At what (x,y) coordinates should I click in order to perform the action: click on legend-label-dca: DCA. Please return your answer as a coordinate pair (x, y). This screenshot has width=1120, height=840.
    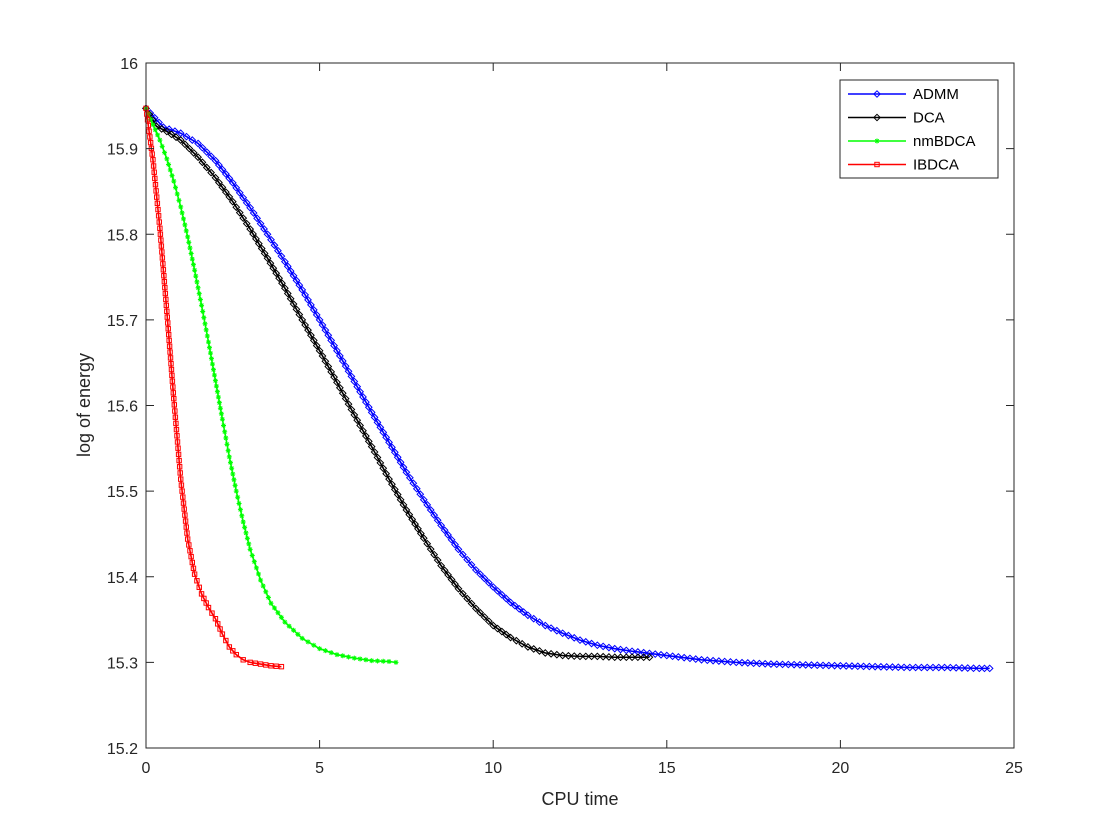
    Looking at the image, I should click on (929, 118).